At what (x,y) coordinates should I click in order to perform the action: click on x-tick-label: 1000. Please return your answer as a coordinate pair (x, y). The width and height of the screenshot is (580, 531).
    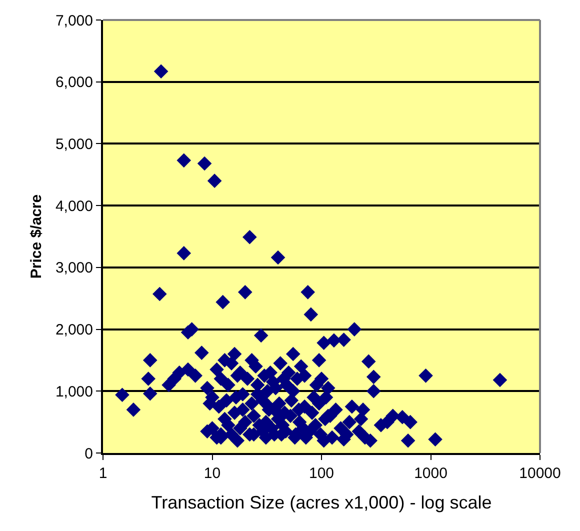
    Looking at the image, I should click on (431, 473).